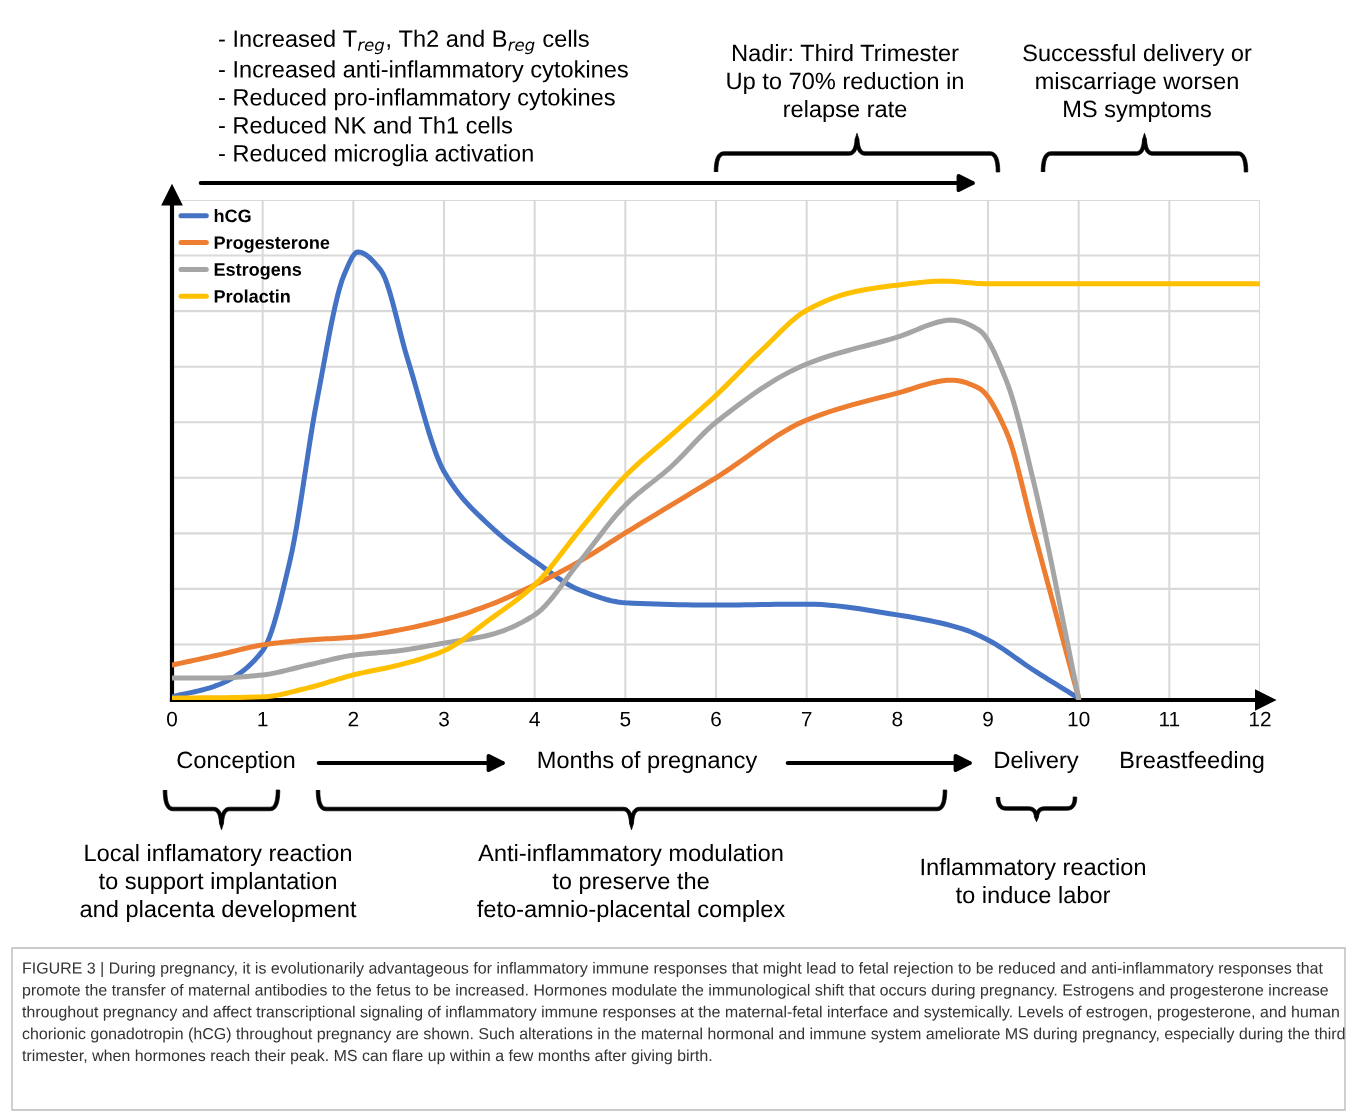 The width and height of the screenshot is (1357, 1118). What do you see at coordinates (534, 719) in the screenshot?
I see `x-tick-label: 4` at bounding box center [534, 719].